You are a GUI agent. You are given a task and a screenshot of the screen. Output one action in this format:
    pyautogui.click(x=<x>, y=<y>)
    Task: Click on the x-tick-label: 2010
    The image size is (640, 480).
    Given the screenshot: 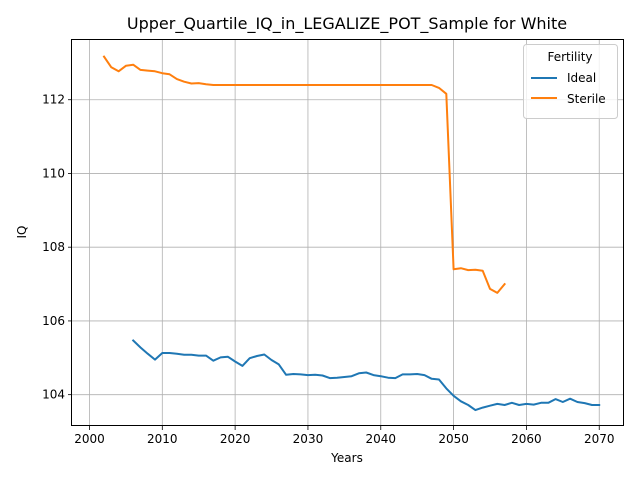 What is the action you would take?
    pyautogui.click(x=162, y=439)
    